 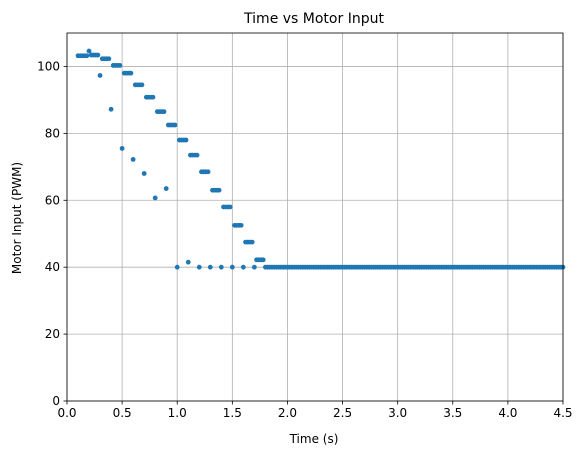 I want to click on x-tick-label: 0.0, so click(x=66, y=413).